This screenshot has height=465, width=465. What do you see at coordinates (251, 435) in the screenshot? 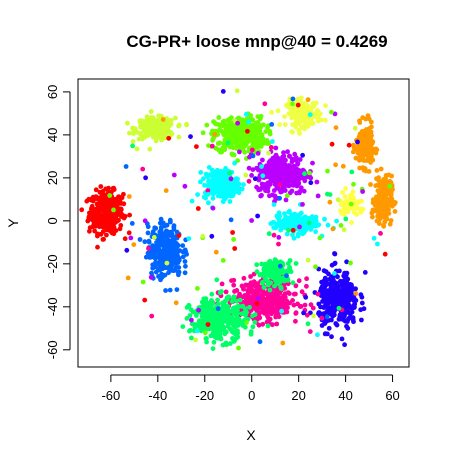
I see `x-axis-label: X` at bounding box center [251, 435].